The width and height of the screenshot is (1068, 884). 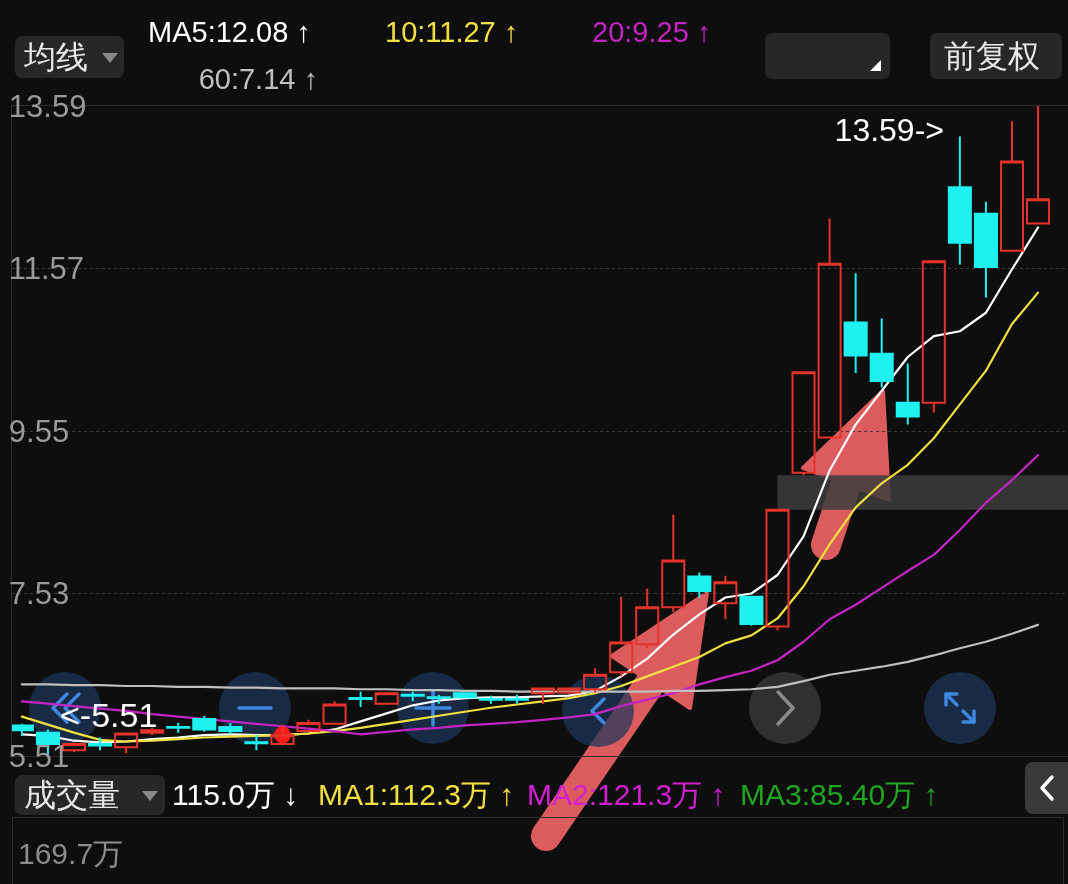 What do you see at coordinates (229, 32) in the screenshot?
I see `text: MA5:12.08 ↑` at bounding box center [229, 32].